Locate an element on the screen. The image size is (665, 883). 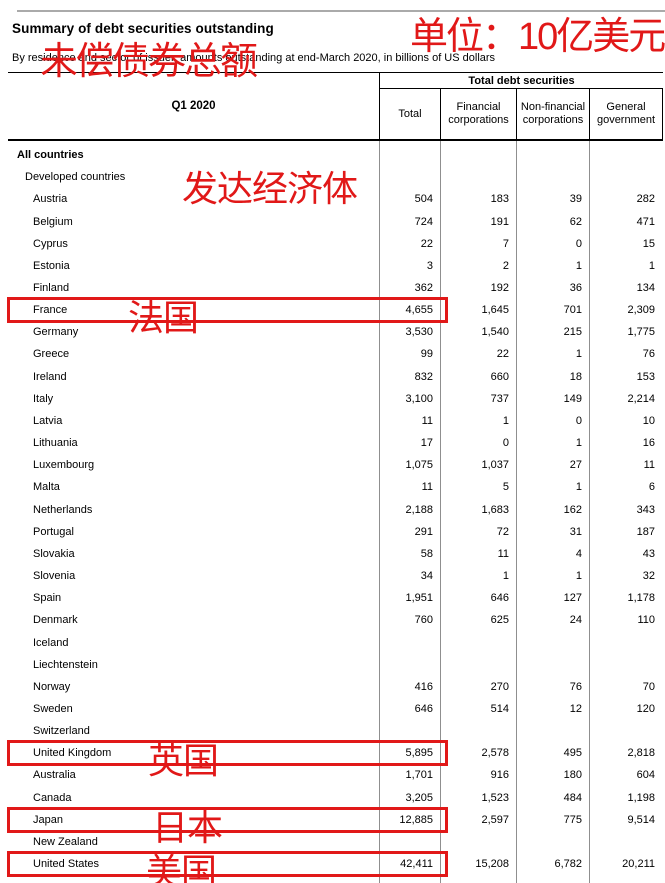
general-government-value: 16 is located at coordinates (648, 443).